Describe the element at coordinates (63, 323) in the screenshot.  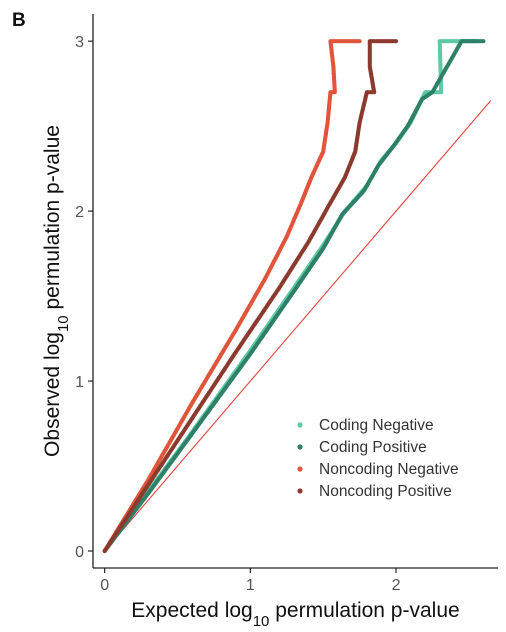
I see `y-axis-title-subscript: 10` at that location.